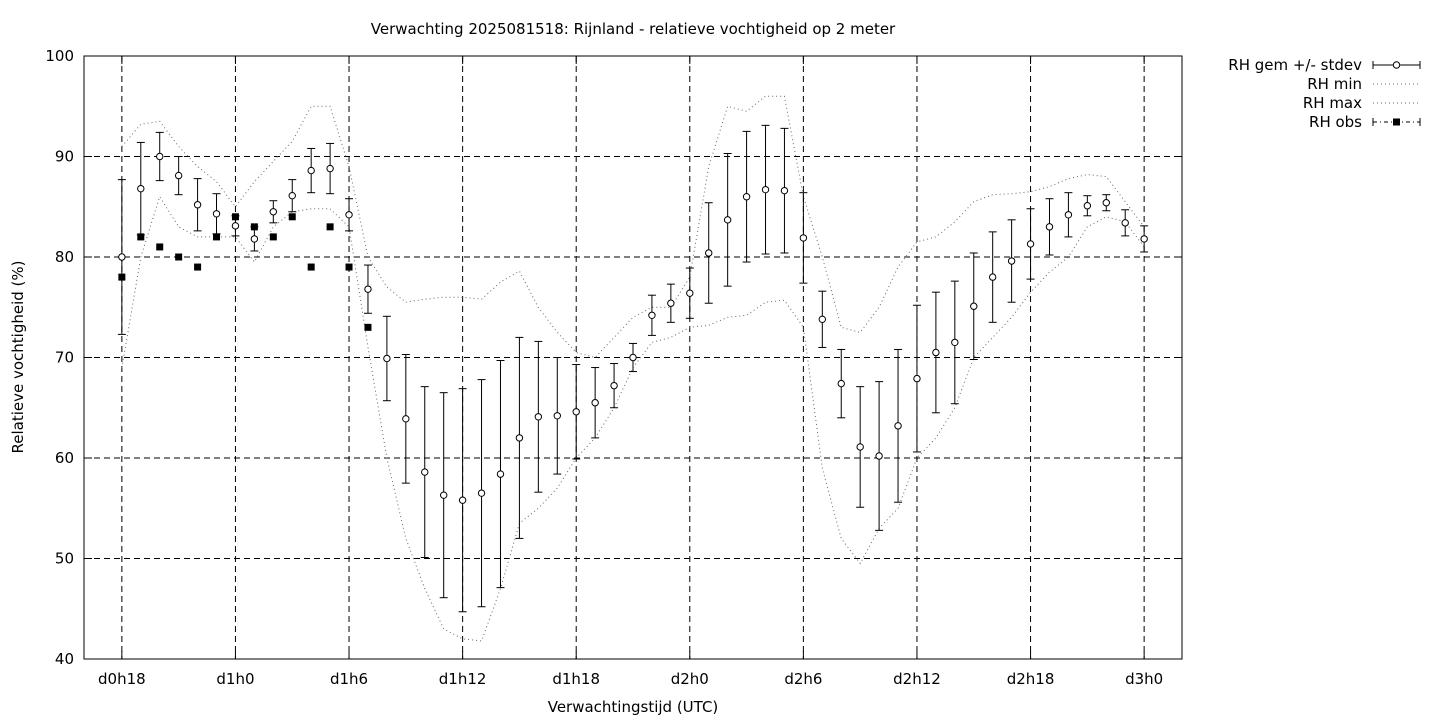 The image size is (1440, 720). What do you see at coordinates (1295, 65) in the screenshot?
I see `legend-label: RH gem +/- stdev` at bounding box center [1295, 65].